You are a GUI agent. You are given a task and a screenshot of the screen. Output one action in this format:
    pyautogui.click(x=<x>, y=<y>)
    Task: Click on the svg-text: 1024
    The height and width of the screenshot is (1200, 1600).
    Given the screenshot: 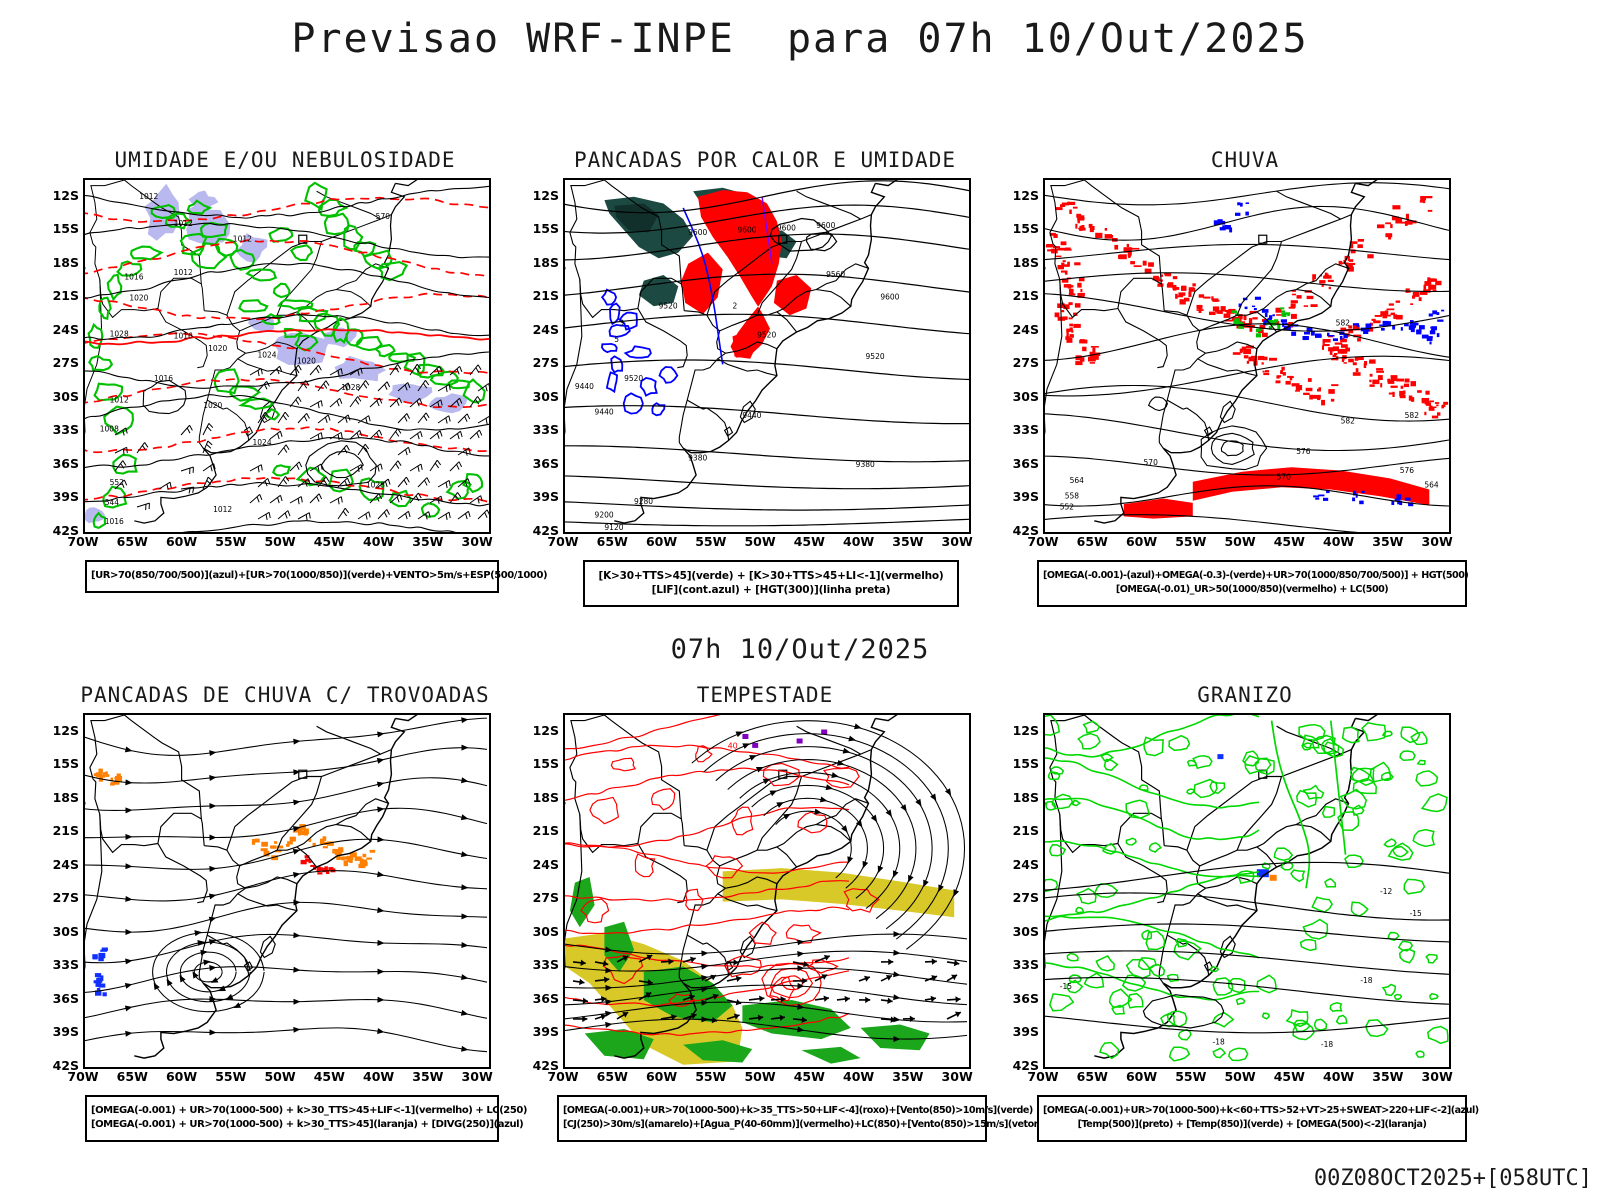 What is the action you would take?
    pyautogui.click(x=266, y=355)
    